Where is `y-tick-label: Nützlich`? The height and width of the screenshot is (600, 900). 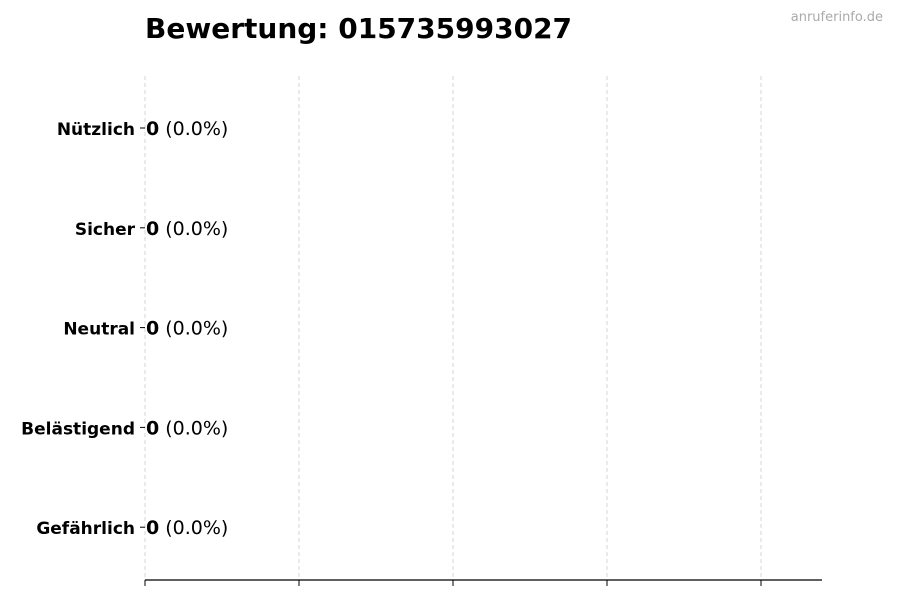 y-tick-label: Nützlich is located at coordinates (96, 130).